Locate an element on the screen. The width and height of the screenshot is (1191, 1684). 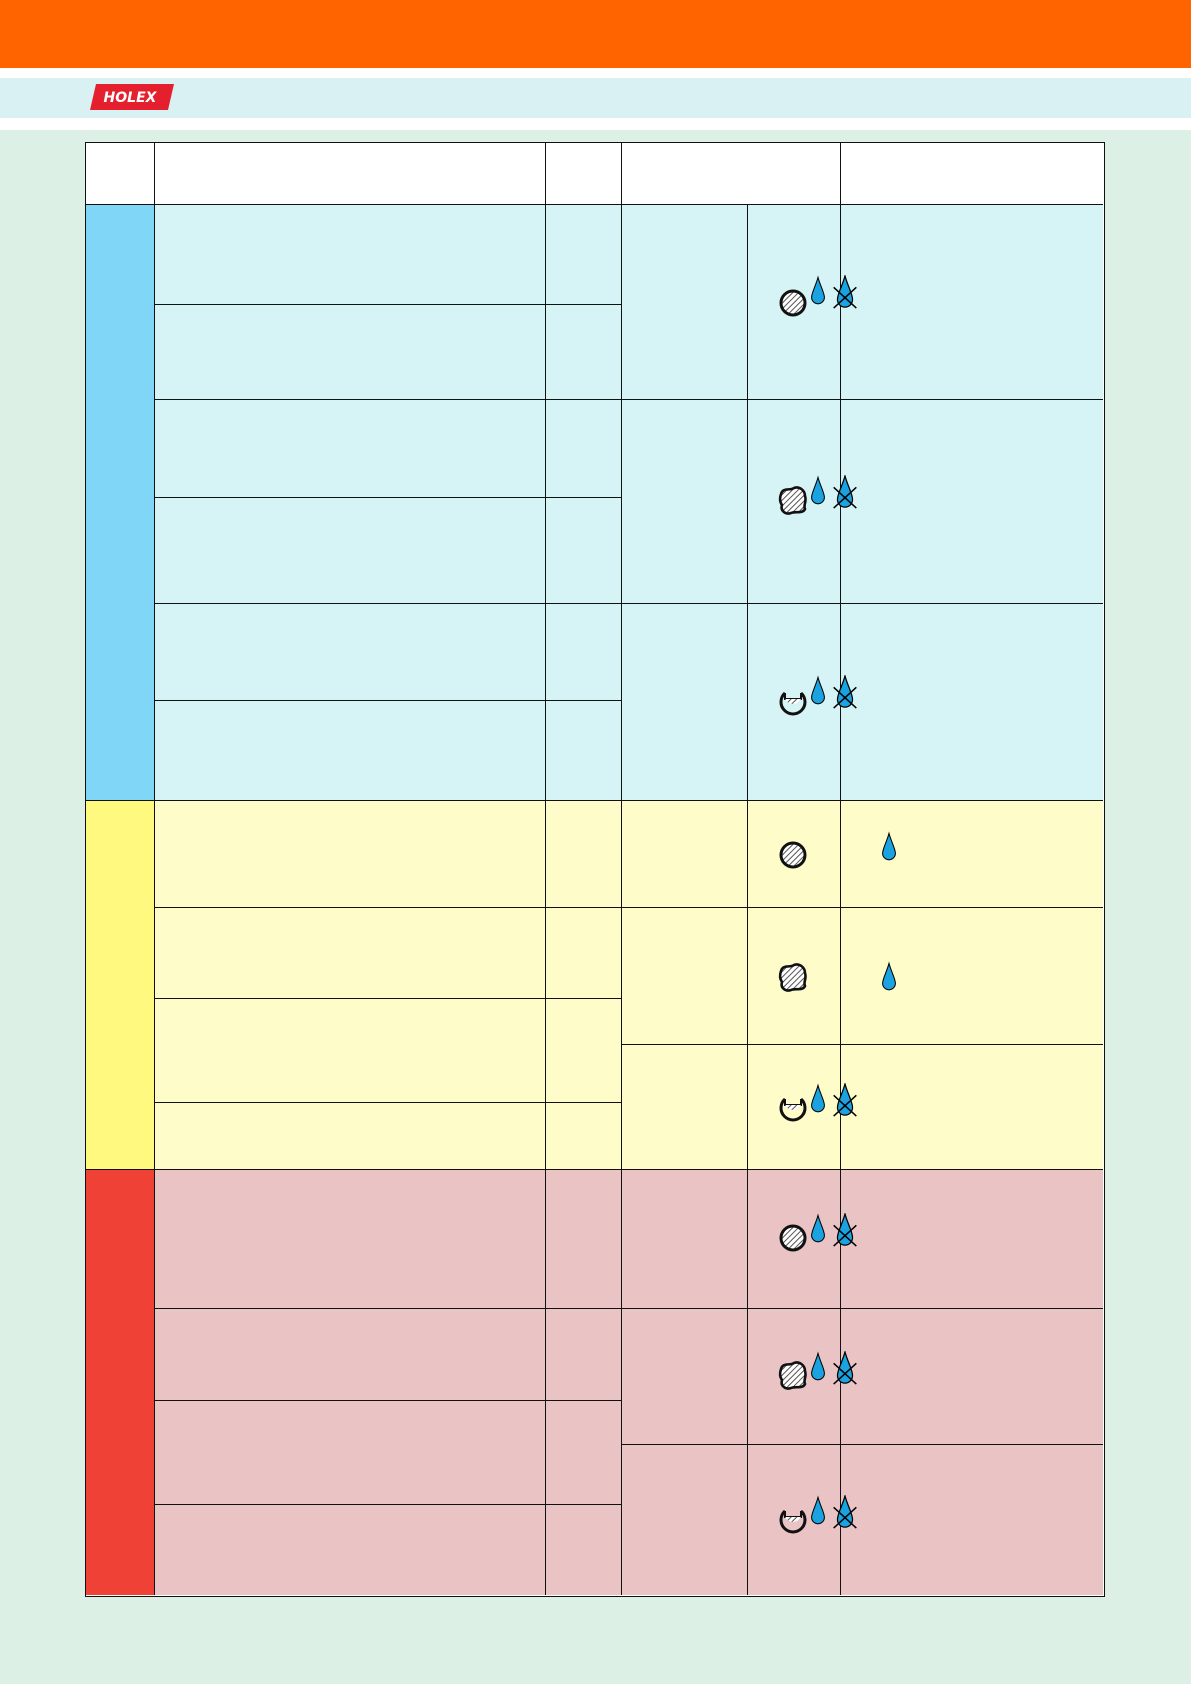
group-stripe-blue is located at coordinates (120, 502).